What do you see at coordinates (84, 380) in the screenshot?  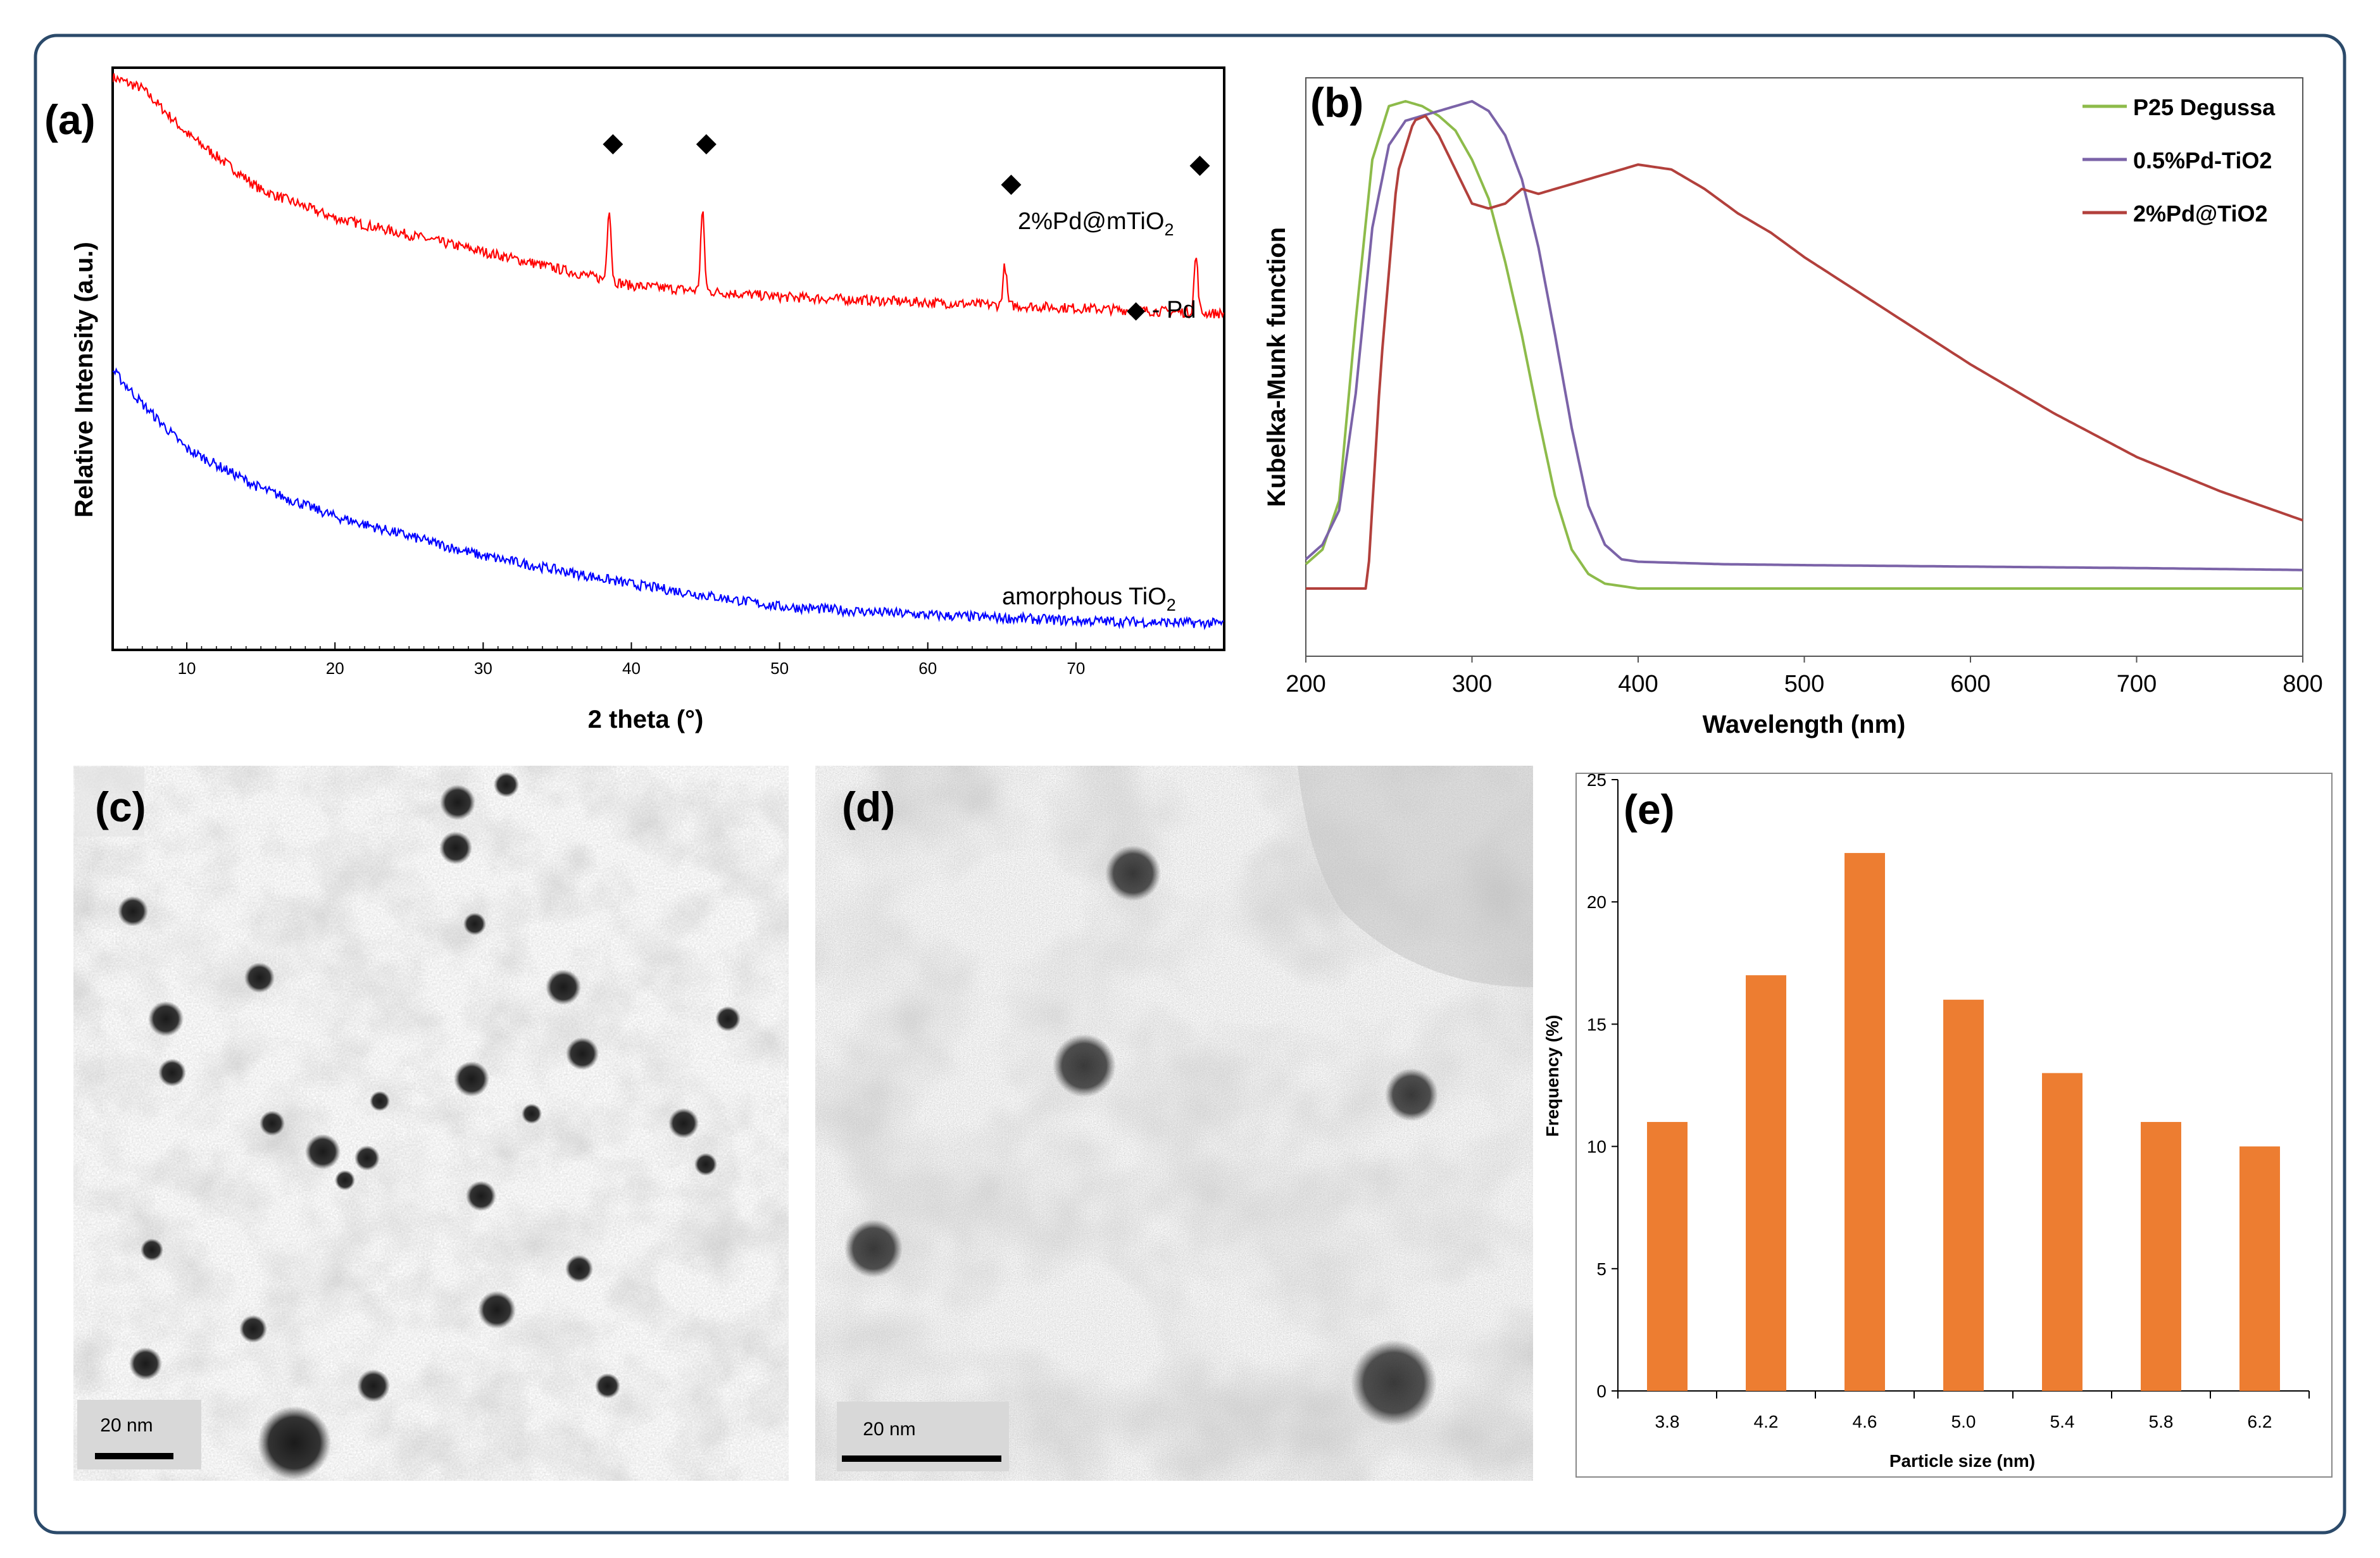 I see `panel-a-ylabel: Relative Intensity (a.u.)` at bounding box center [84, 380].